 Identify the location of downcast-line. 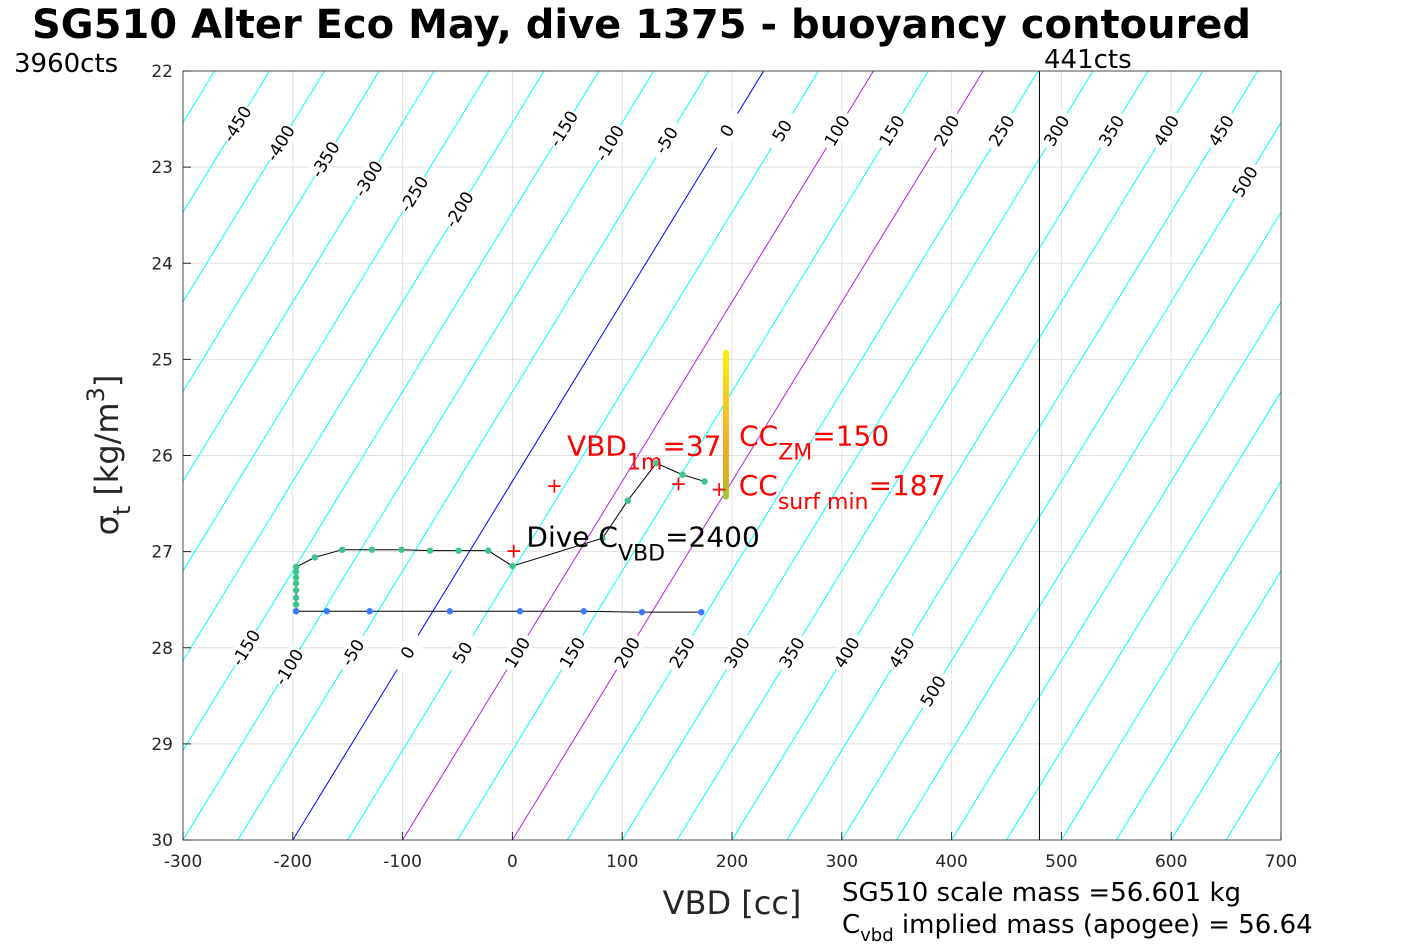
(499, 611).